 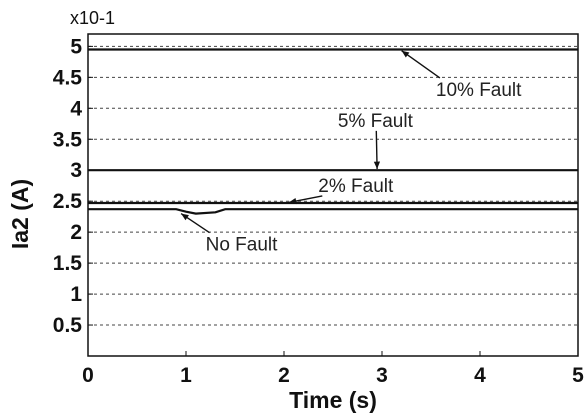 What do you see at coordinates (186, 375) in the screenshot?
I see `x-tick-label: 1` at bounding box center [186, 375].